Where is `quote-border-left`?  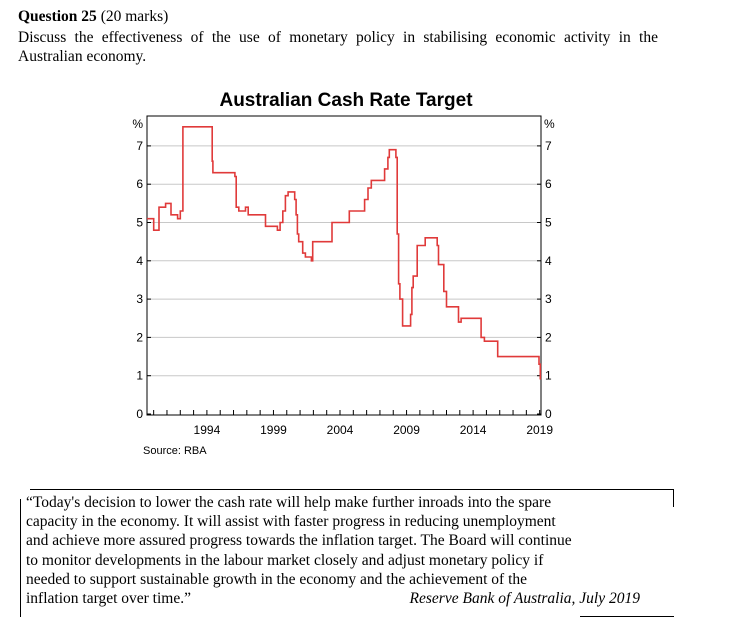
quote-border-left is located at coordinates (20, 558).